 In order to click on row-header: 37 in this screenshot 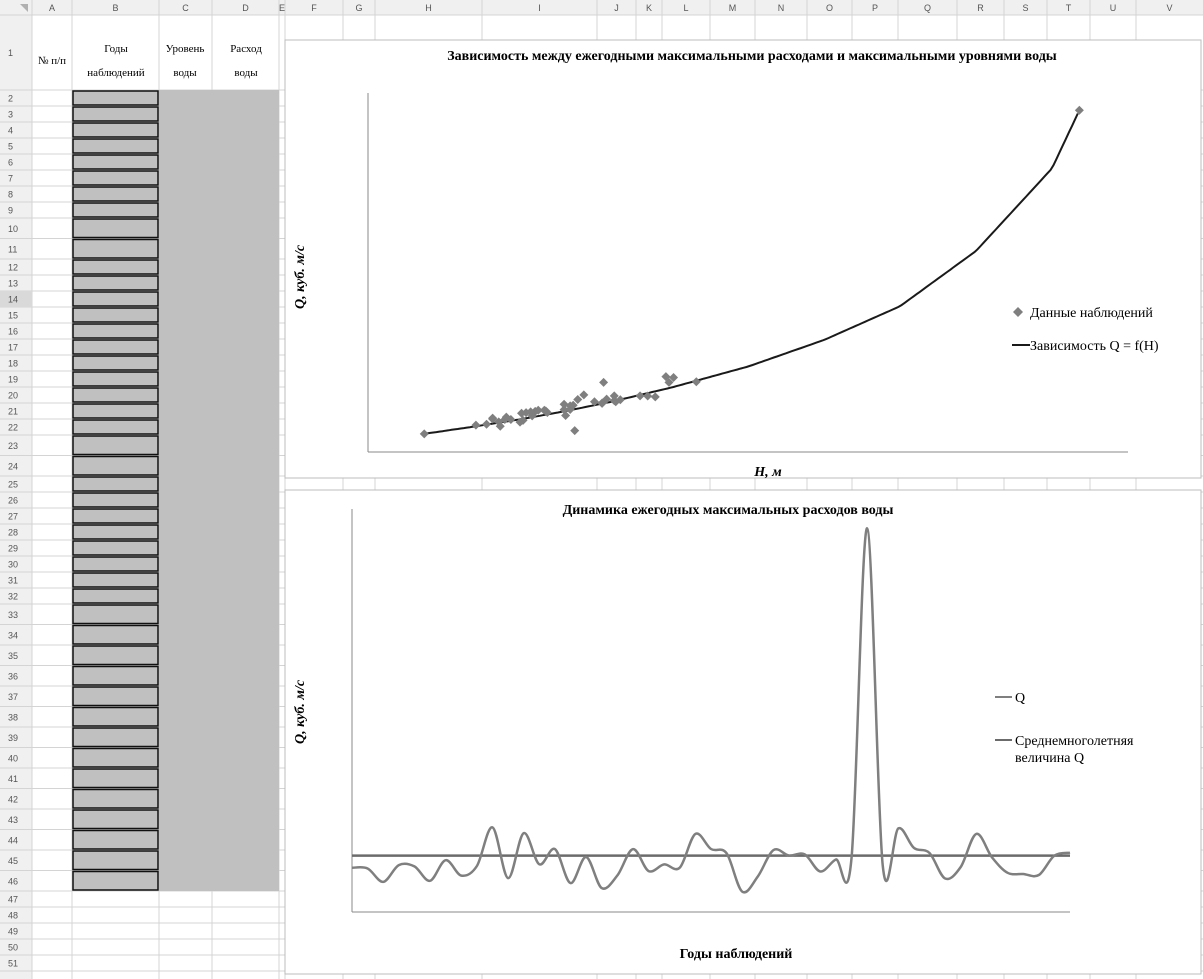, I will do `click(13, 697)`.